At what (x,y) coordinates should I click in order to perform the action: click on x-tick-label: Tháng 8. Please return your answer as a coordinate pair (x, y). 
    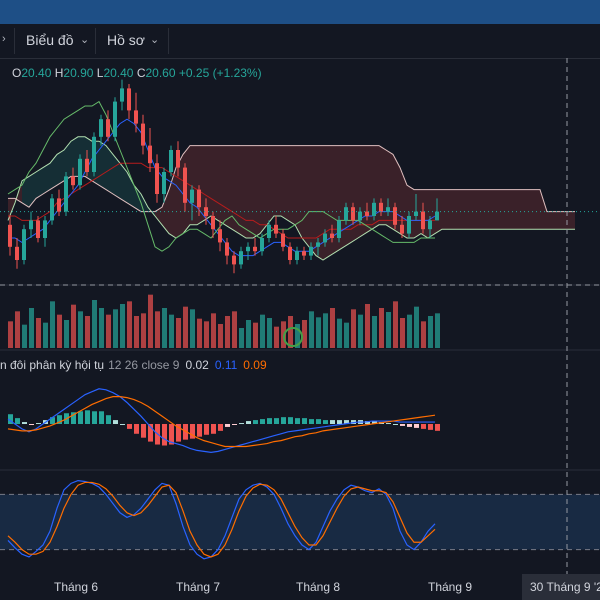
    Looking at the image, I should click on (318, 587).